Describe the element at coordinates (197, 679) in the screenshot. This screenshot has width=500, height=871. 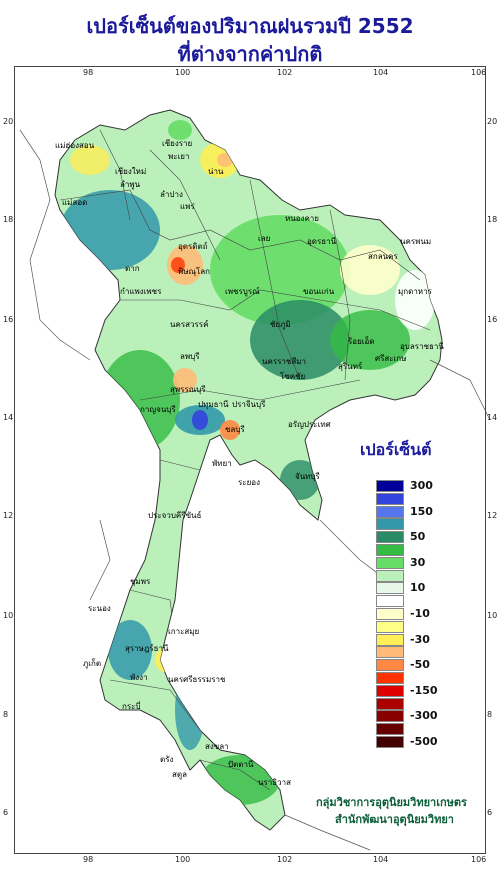
I see `place-label: นครศรีธรรมราช` at that location.